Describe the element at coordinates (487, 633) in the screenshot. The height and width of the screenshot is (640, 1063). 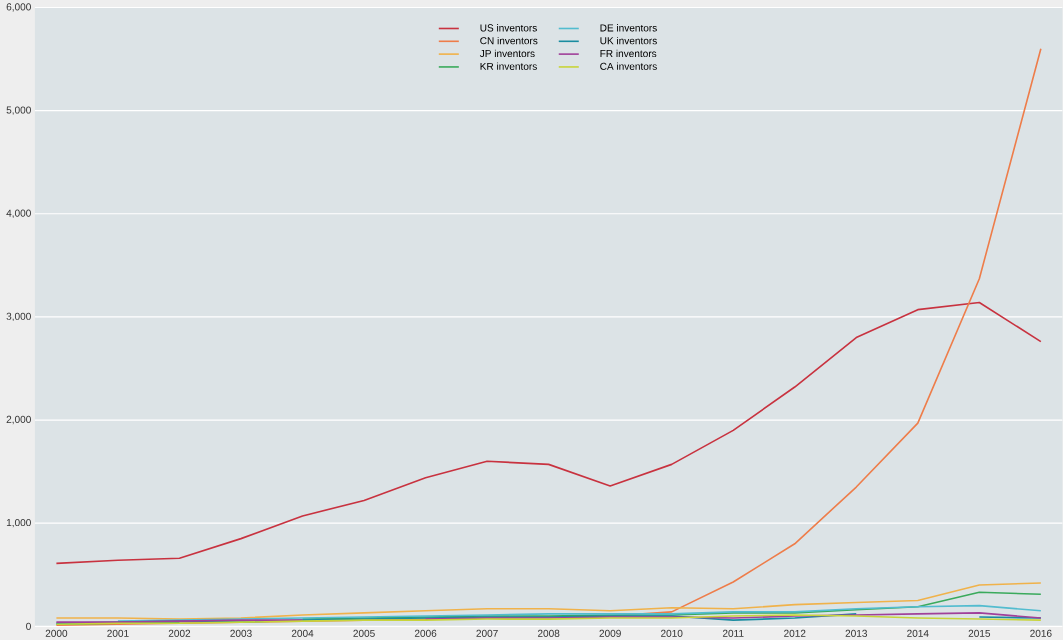
I see `x-tick-label: 2007` at that location.